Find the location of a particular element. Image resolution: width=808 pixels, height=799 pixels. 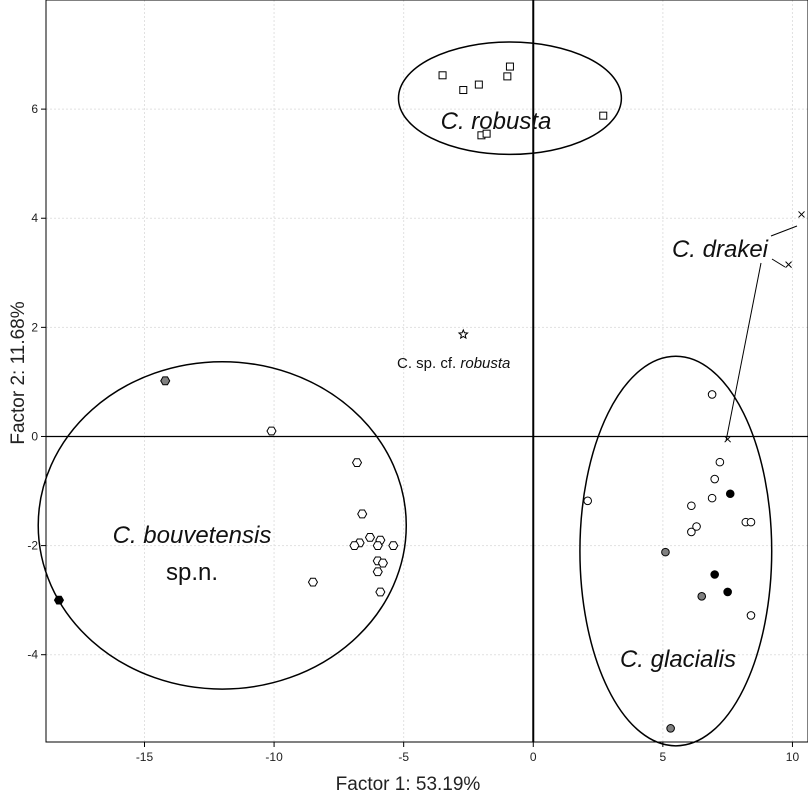

label-cf-prefix: C. sp. cf. is located at coordinates (428, 363).